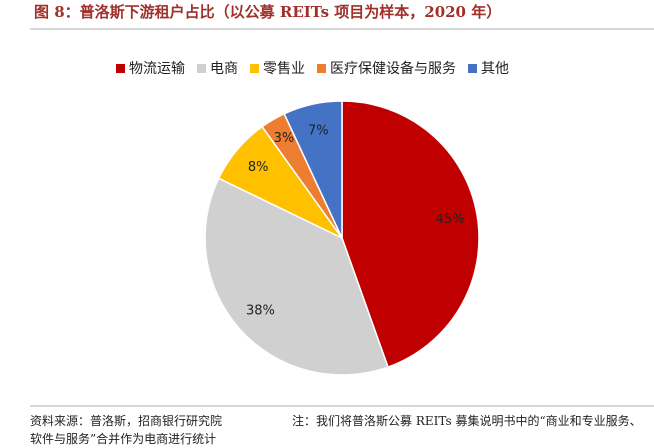  I want to click on legend-label: 医疗保健设备与服务, so click(393, 68).